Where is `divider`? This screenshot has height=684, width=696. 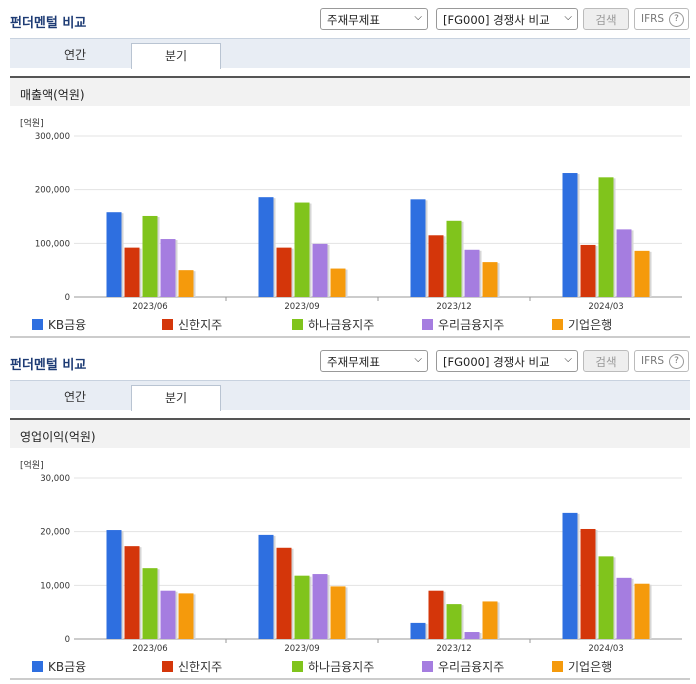 divider is located at coordinates (350, 337).